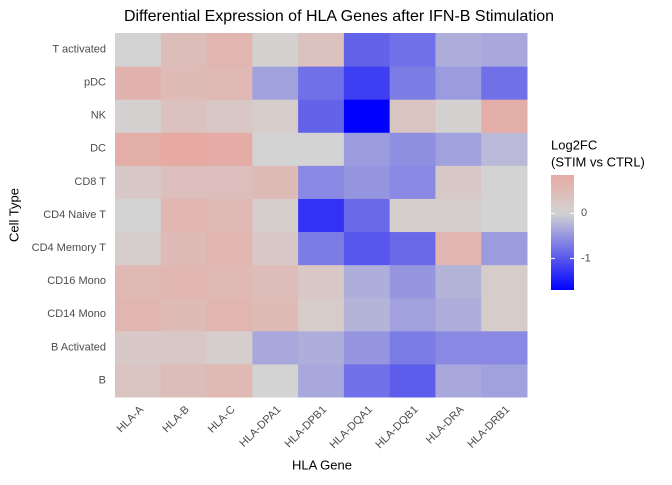 The height and width of the screenshot is (485, 672). What do you see at coordinates (175, 419) in the screenshot?
I see `x-tick-label: HLA-B` at bounding box center [175, 419].